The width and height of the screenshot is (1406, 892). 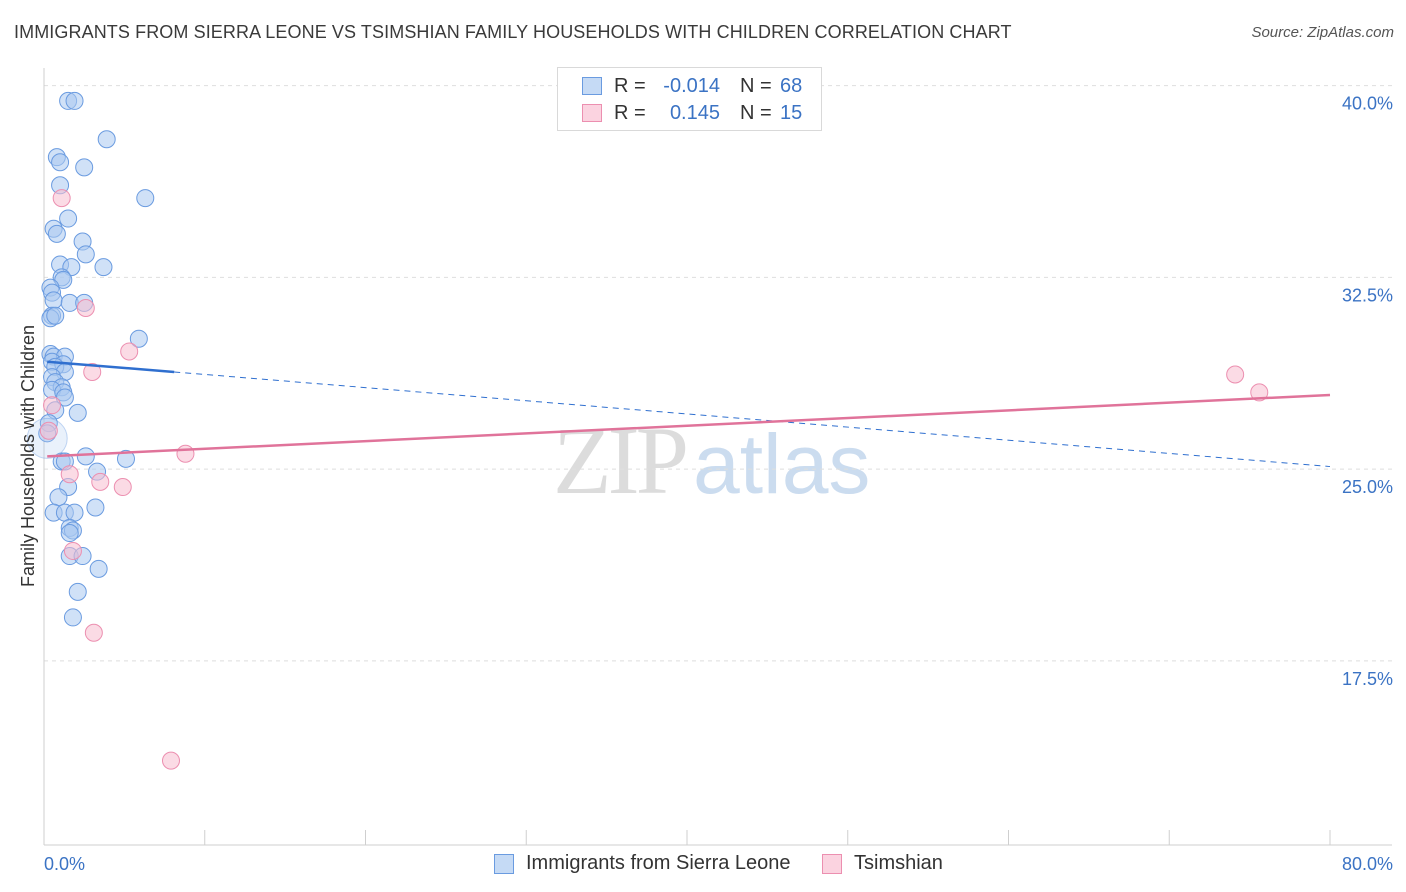 What do you see at coordinates (1367, 864) in the screenshot?
I see `x-tick-label: 80.0%` at bounding box center [1367, 864].